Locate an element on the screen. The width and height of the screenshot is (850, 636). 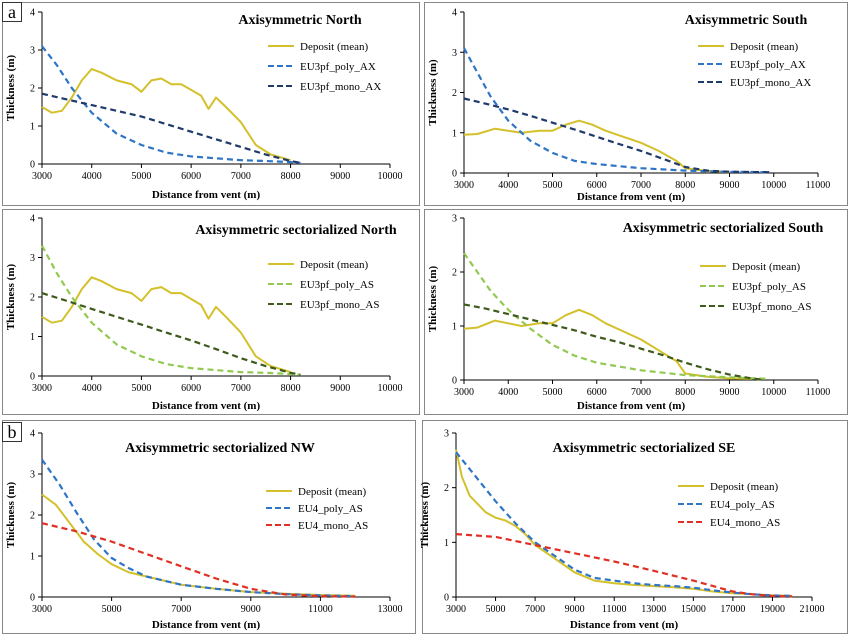
chart-title: Axisymmetric sectorialized South is located at coordinates (723, 228).